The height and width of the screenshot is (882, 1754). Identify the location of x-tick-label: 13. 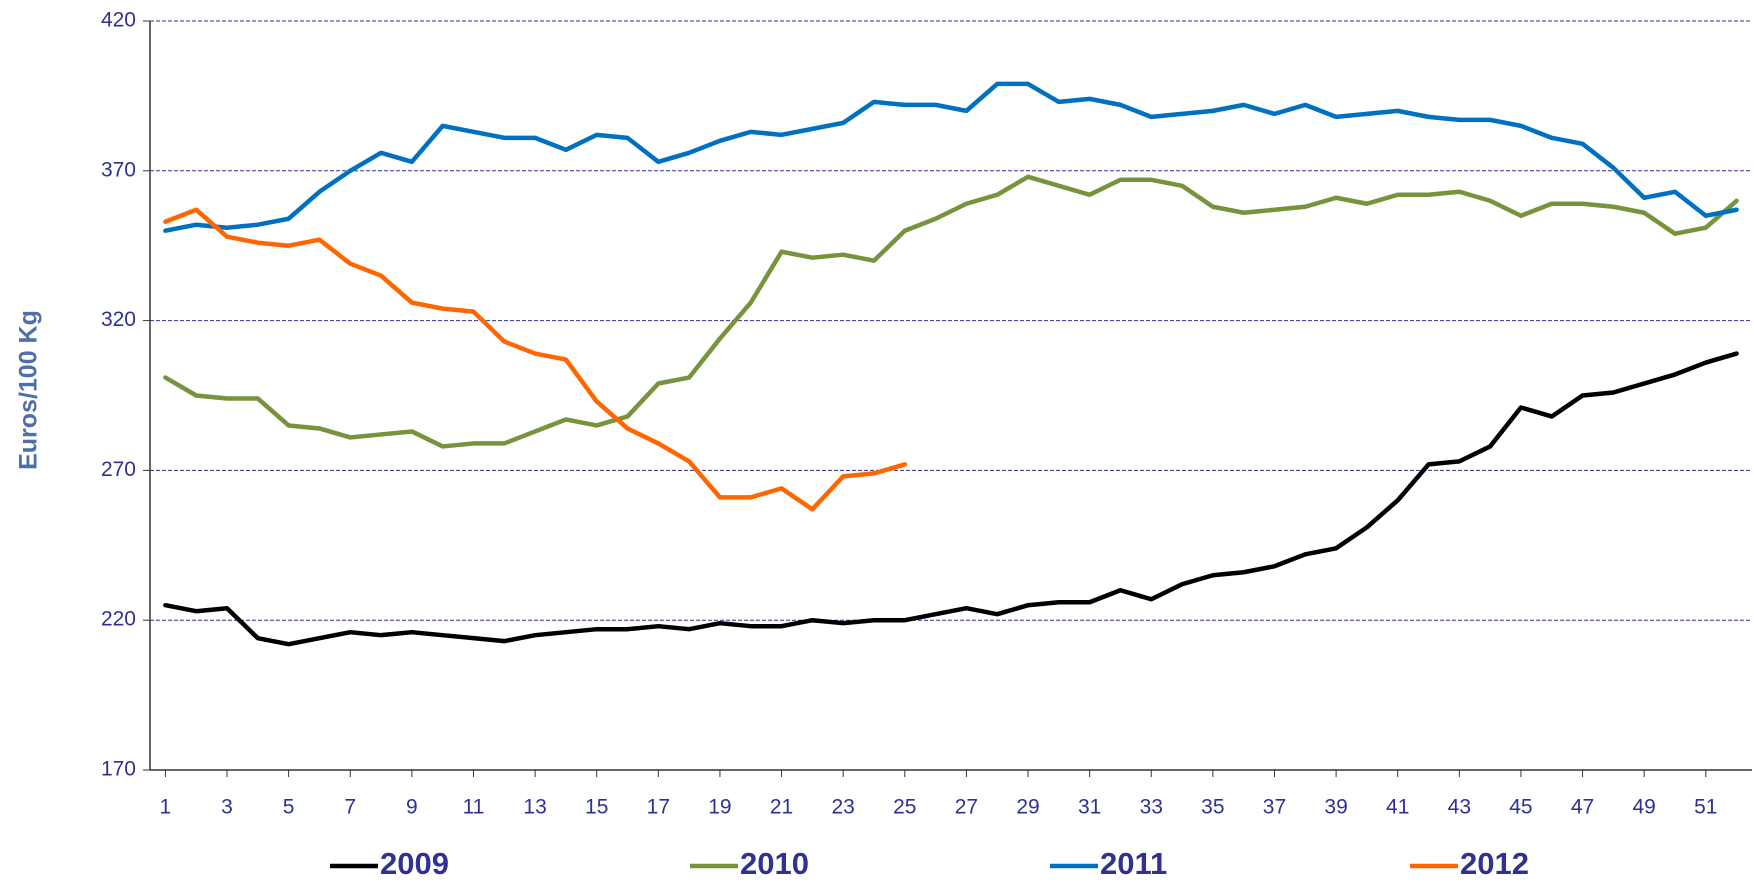
(534, 807).